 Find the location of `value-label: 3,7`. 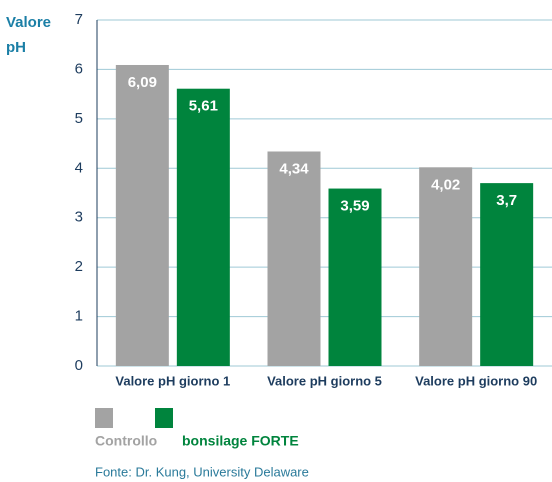

value-label: 3,7 is located at coordinates (506, 200).